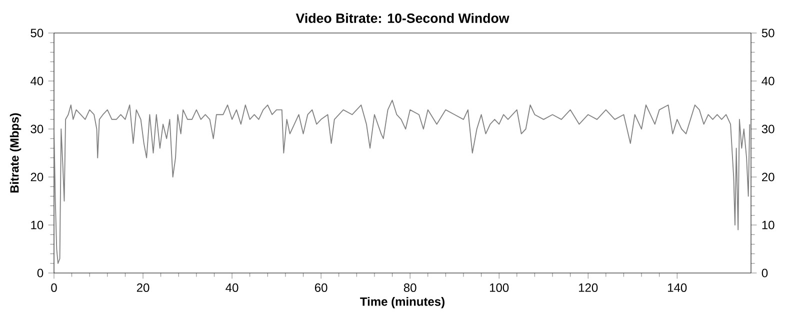  I want to click on y-tick-label: 0, so click(40, 273).